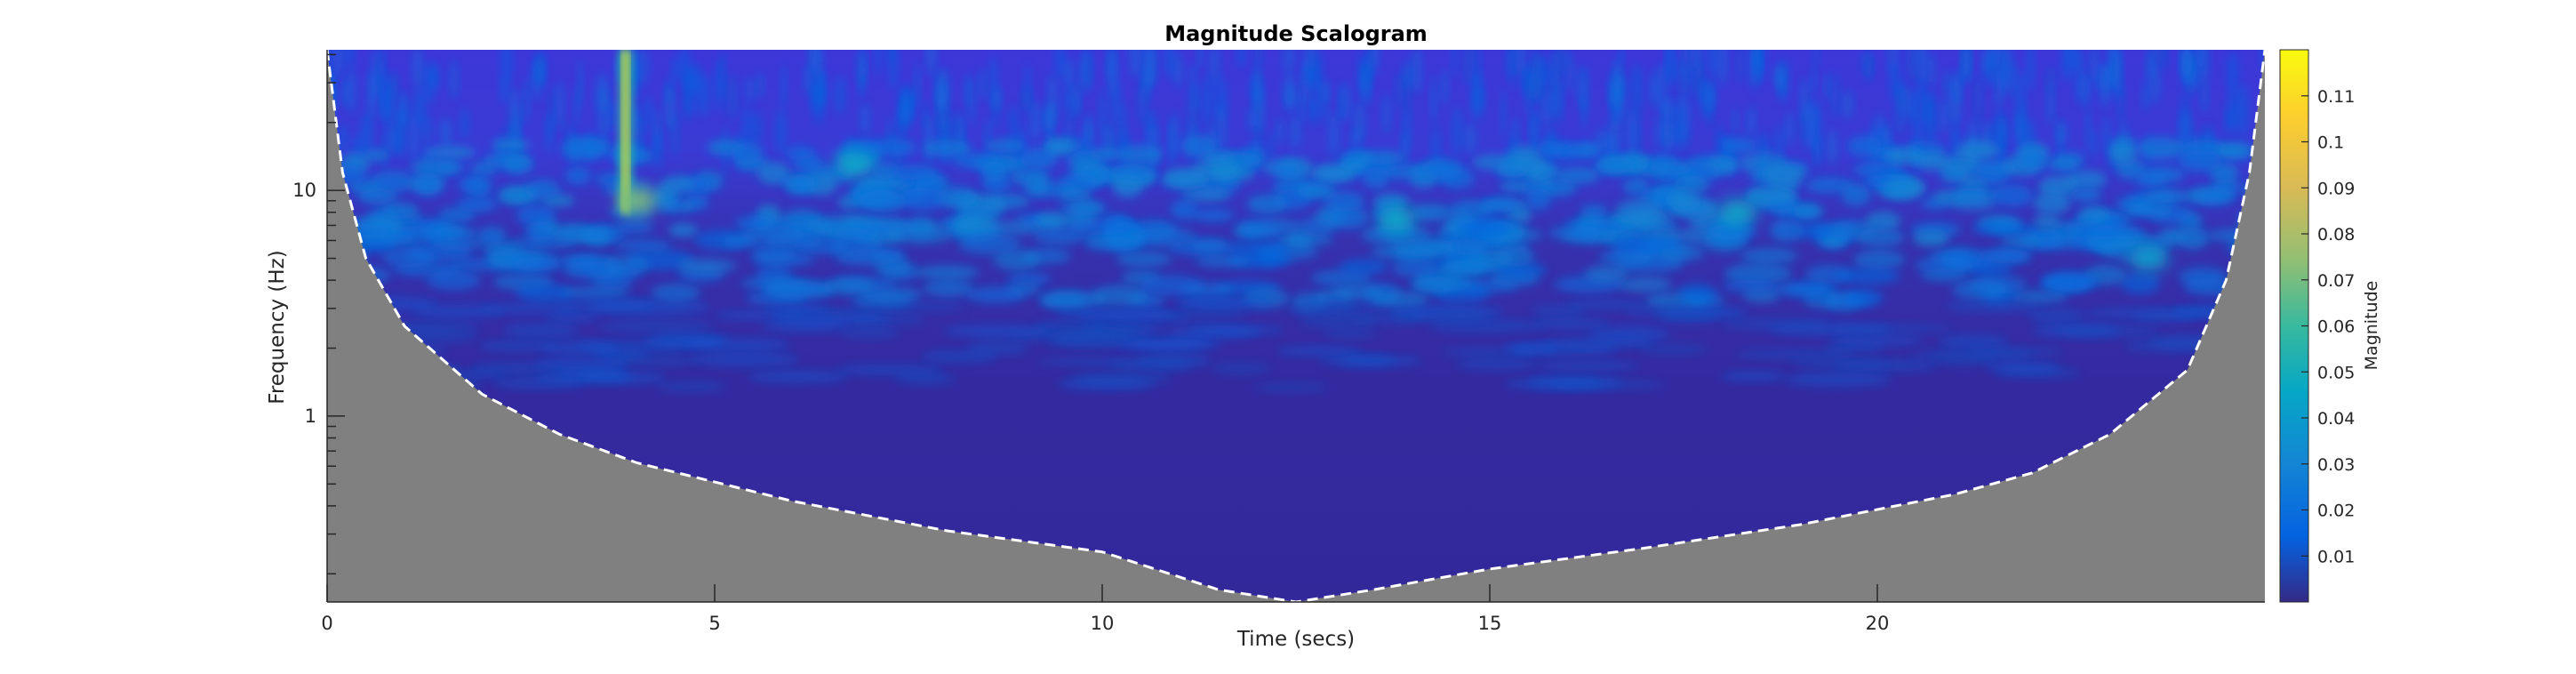 This screenshot has height=674, width=2576. I want to click on colorbar-tick-label: 0.07, so click(2336, 281).